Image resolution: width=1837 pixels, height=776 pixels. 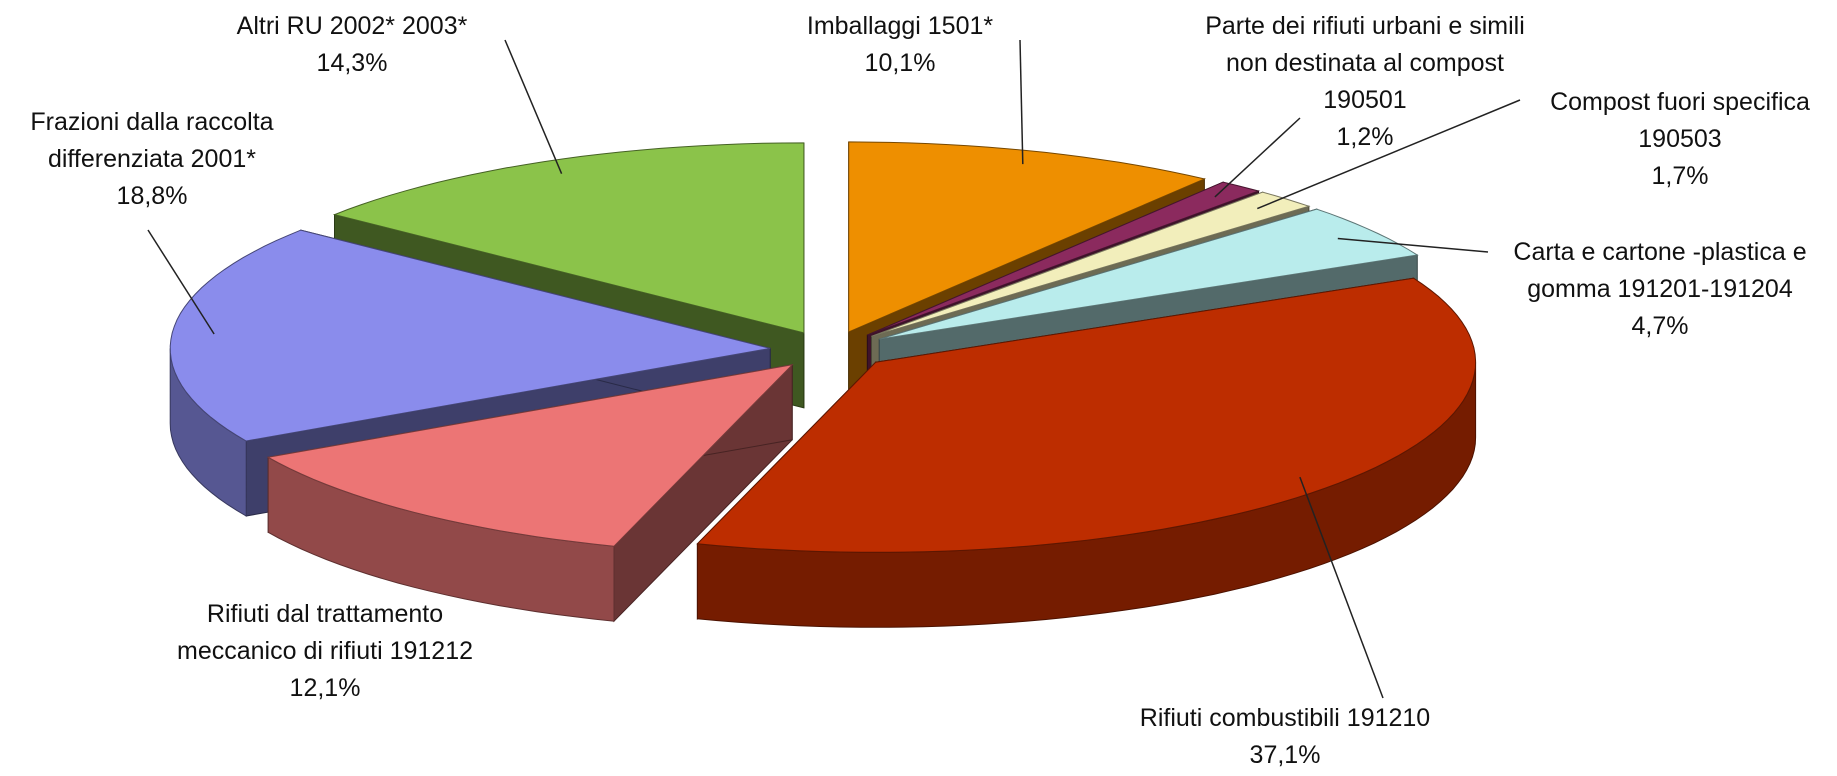 What do you see at coordinates (1680, 120) in the screenshot?
I see `category-label: Compost fuori specifica 190503` at bounding box center [1680, 120].